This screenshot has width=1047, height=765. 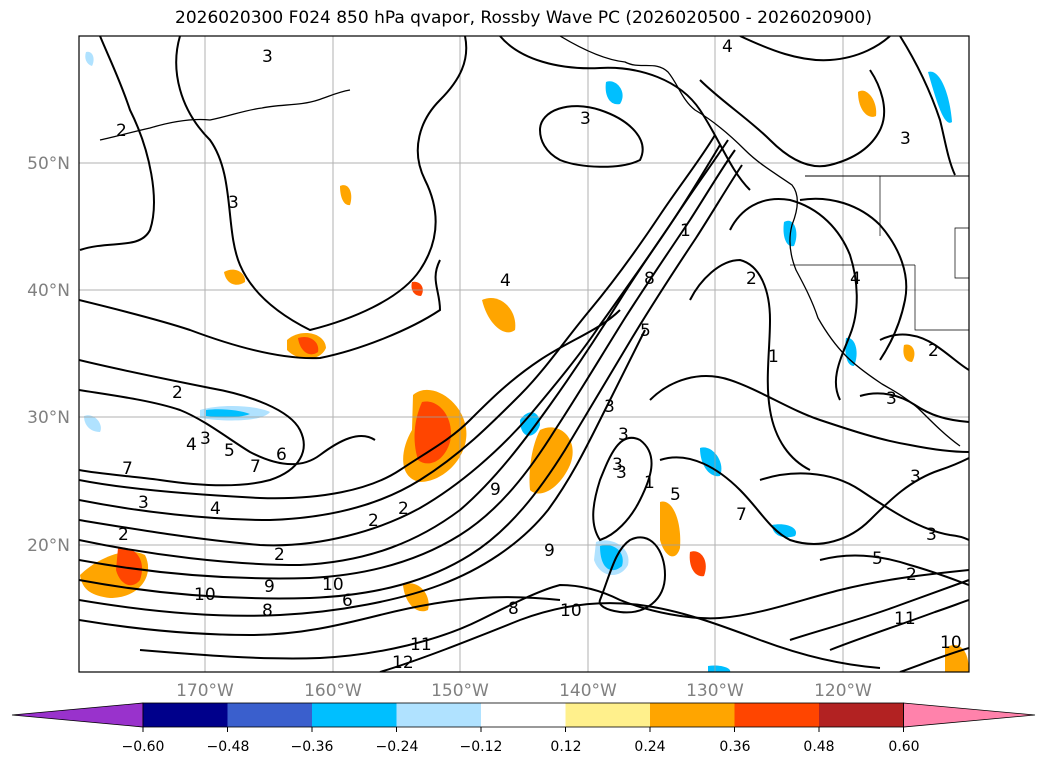 What do you see at coordinates (524, 691) in the screenshot?
I see `longitude-labels: 170°W 160°W 150°W 140°W 130°W 120°W` at bounding box center [524, 691].